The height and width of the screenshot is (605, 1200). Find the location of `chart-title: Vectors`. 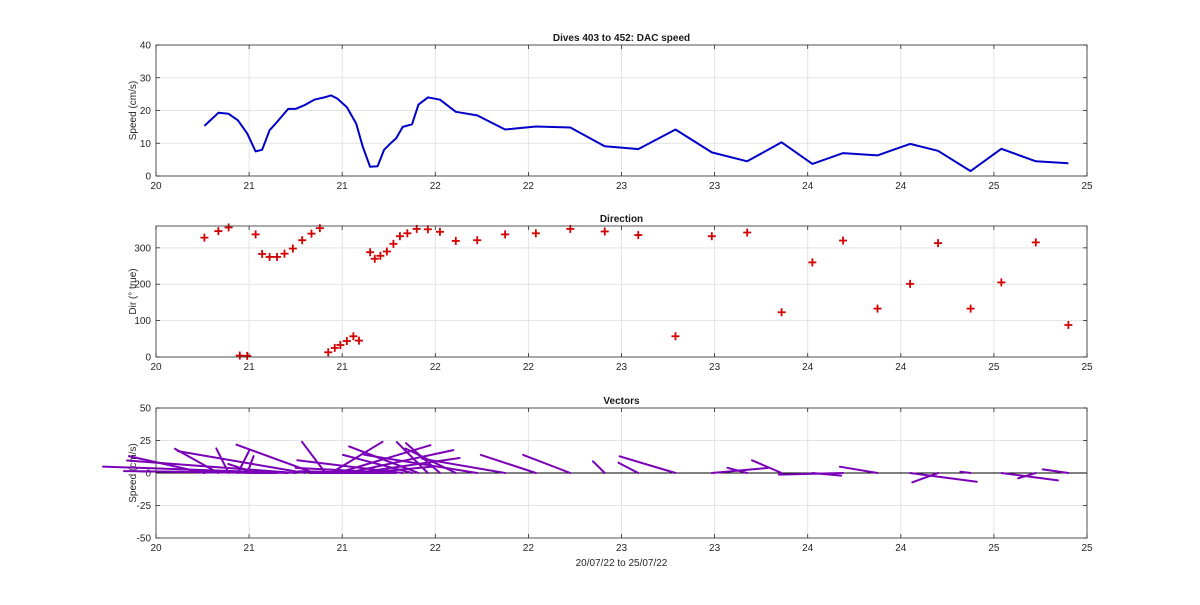

chart-title: Vectors is located at coordinates (621, 401).